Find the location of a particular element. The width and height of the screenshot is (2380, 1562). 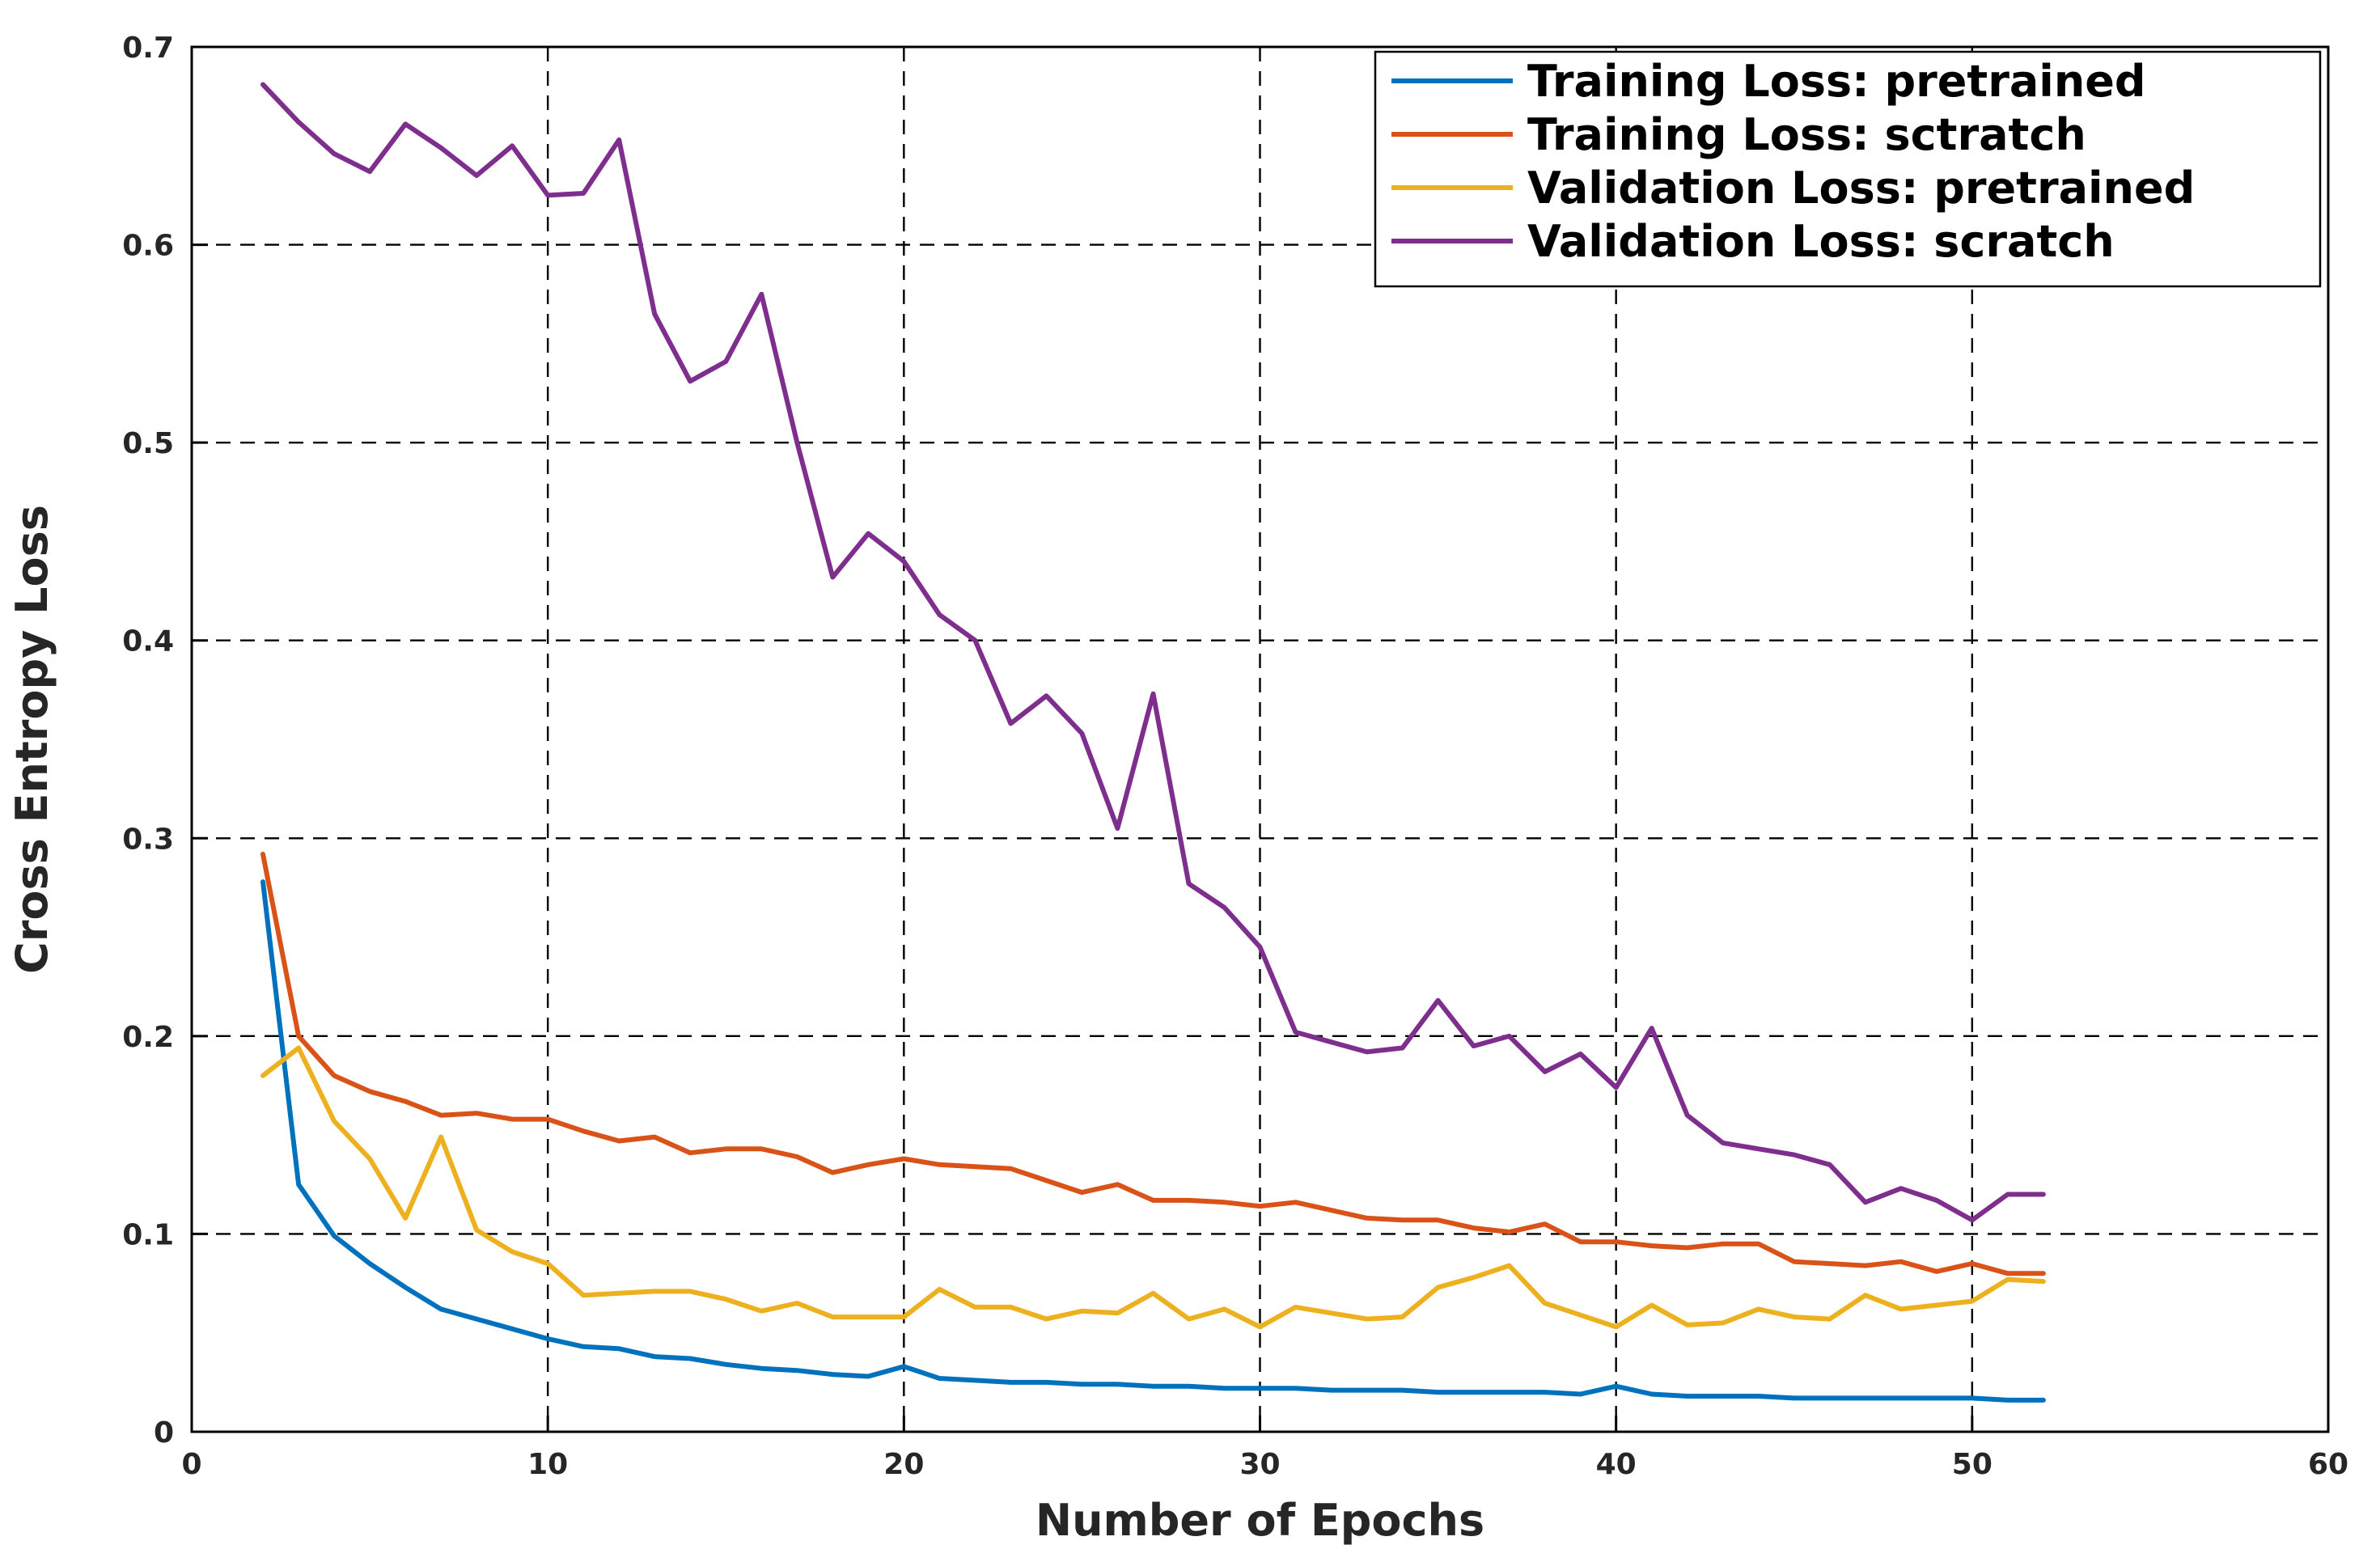

legend-entry-validation-scratch: Validation Loss: scratch is located at coordinates (1821, 241).